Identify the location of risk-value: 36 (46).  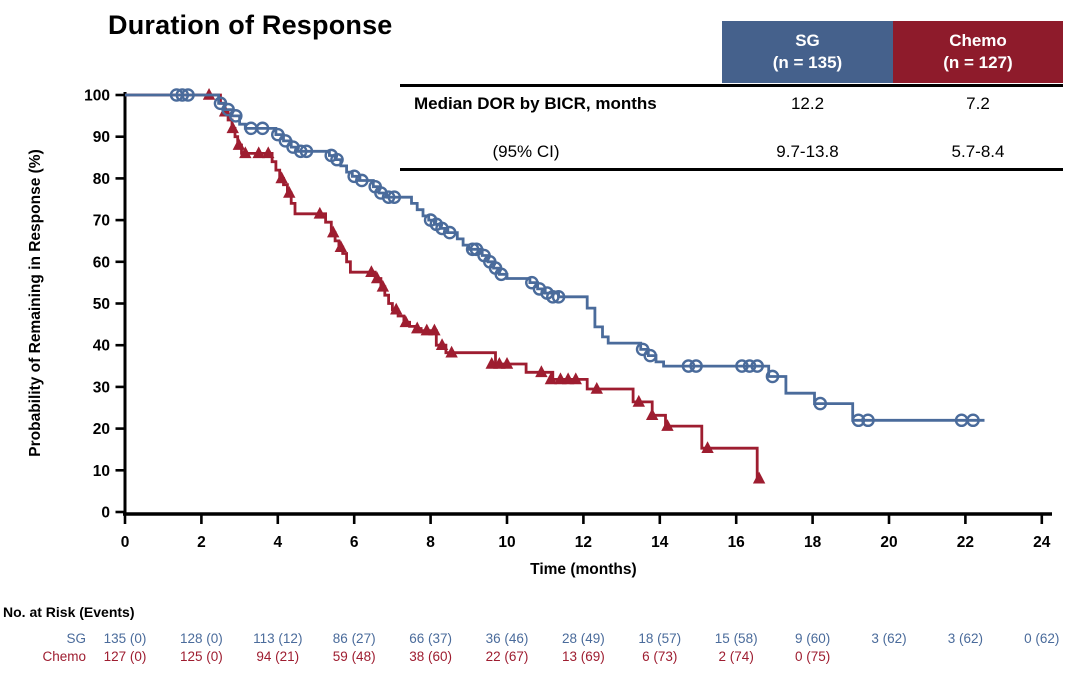
(507, 638).